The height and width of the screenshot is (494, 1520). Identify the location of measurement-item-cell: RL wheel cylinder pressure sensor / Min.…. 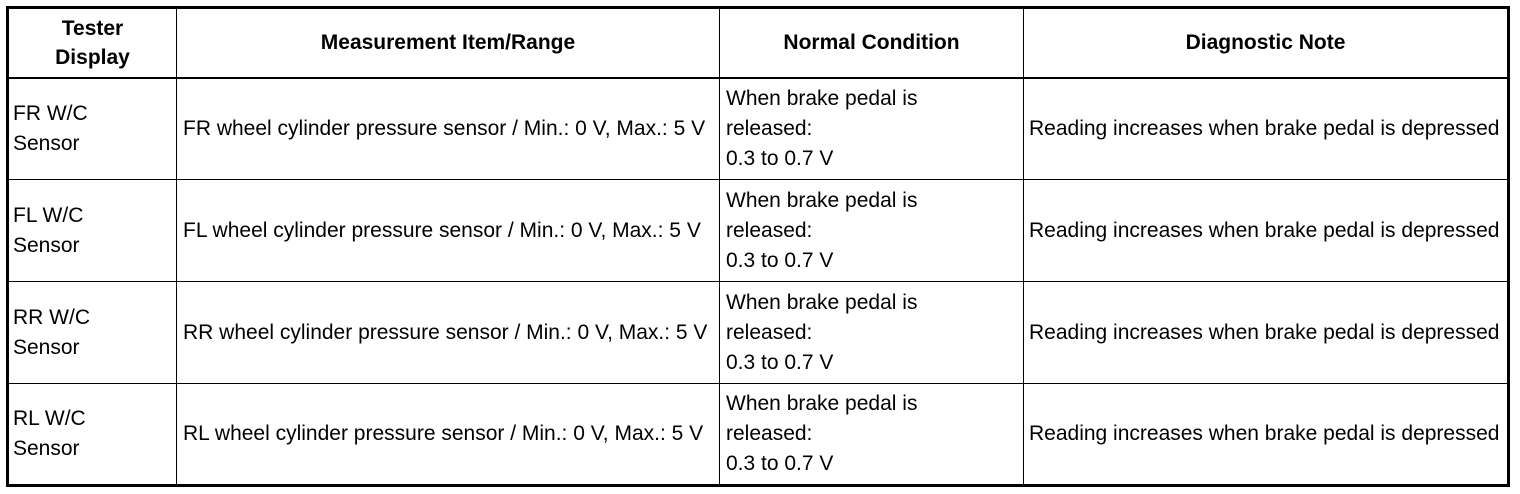
(448, 434).